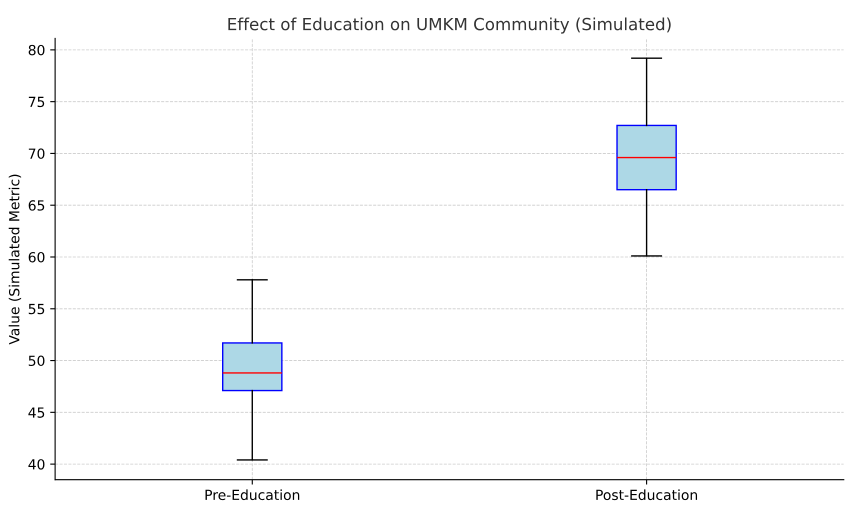 The width and height of the screenshot is (848, 513). What do you see at coordinates (36, 205) in the screenshot?
I see `y-tick-label: 65` at bounding box center [36, 205].